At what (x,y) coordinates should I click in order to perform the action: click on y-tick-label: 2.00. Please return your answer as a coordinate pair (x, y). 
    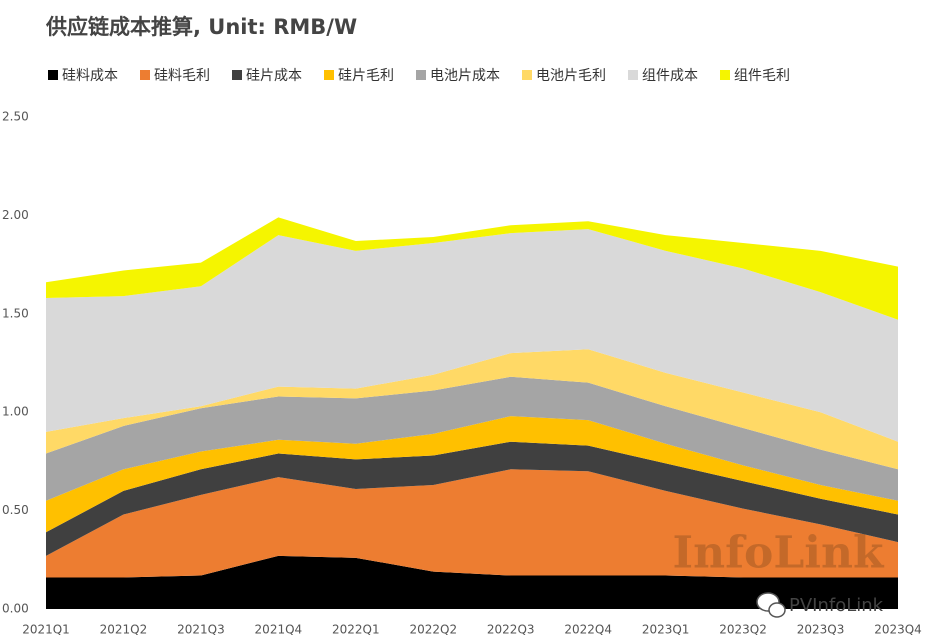
    Looking at the image, I should click on (15, 215).